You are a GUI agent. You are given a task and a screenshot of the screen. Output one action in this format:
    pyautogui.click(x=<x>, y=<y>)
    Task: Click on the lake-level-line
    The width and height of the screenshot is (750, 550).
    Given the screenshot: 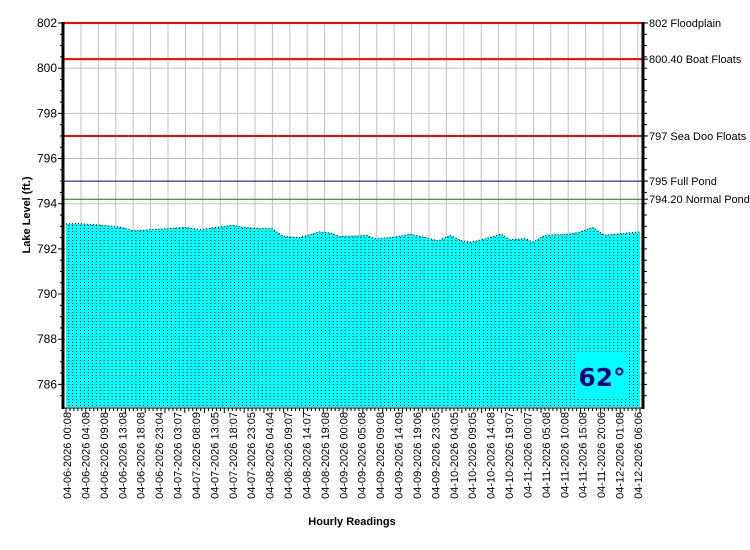 What is the action you would take?
    pyautogui.click(x=353, y=233)
    